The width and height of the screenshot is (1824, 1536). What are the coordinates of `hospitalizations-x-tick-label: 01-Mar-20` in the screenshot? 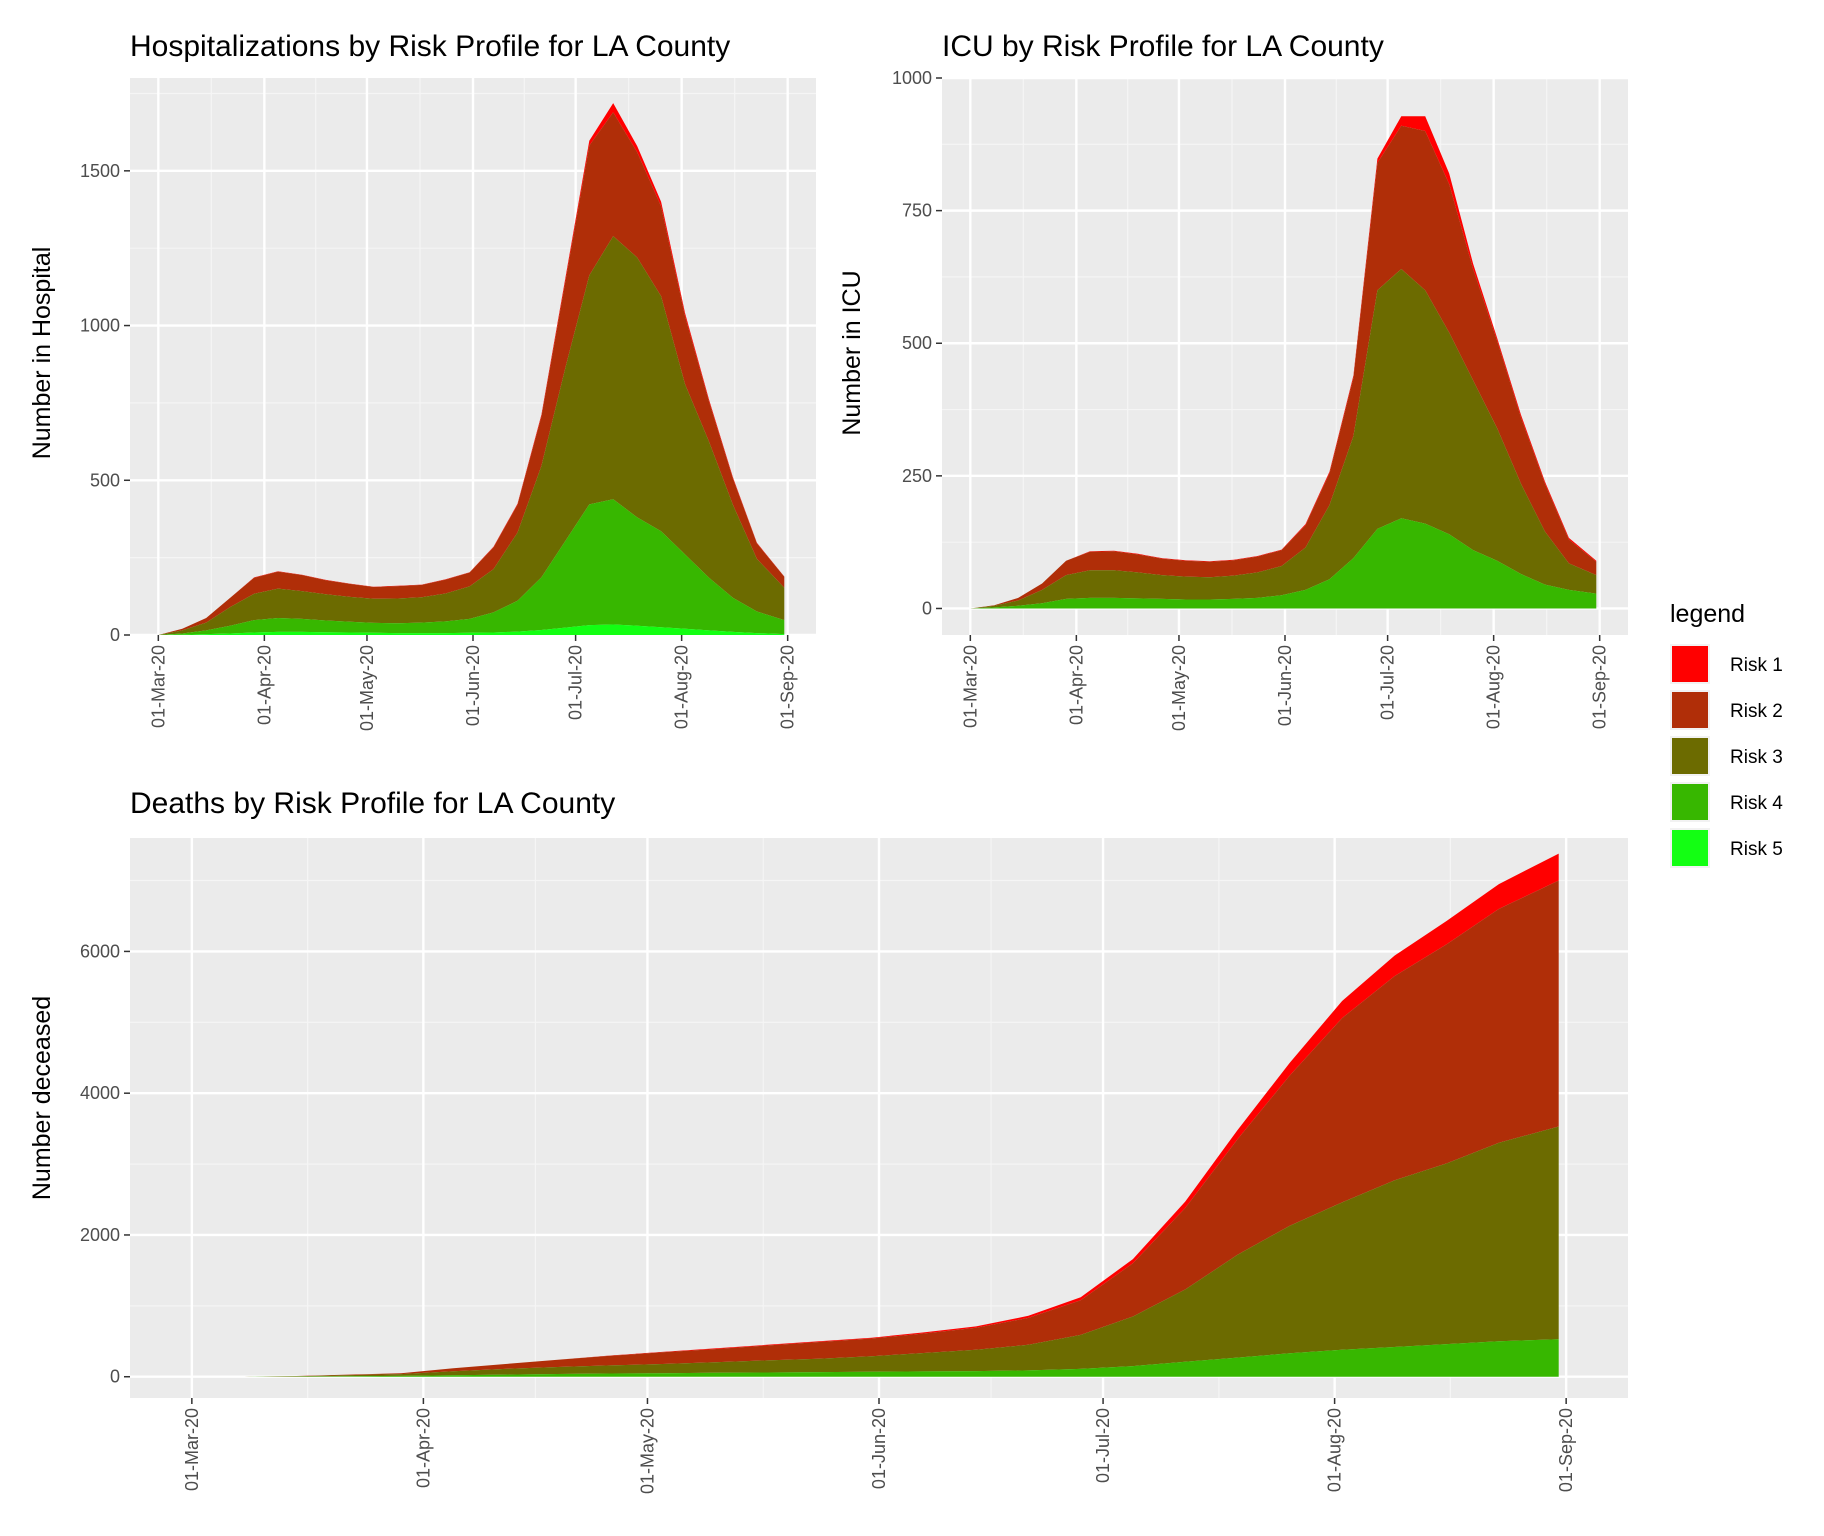 It's located at (158, 686).